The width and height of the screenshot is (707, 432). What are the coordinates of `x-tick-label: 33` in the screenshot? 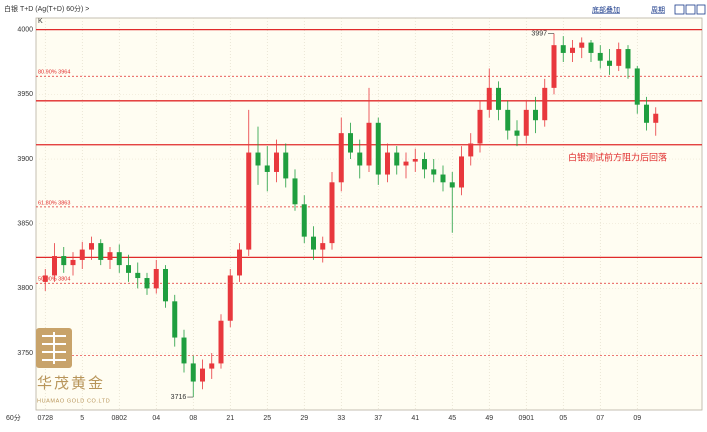 It's located at (341, 418).